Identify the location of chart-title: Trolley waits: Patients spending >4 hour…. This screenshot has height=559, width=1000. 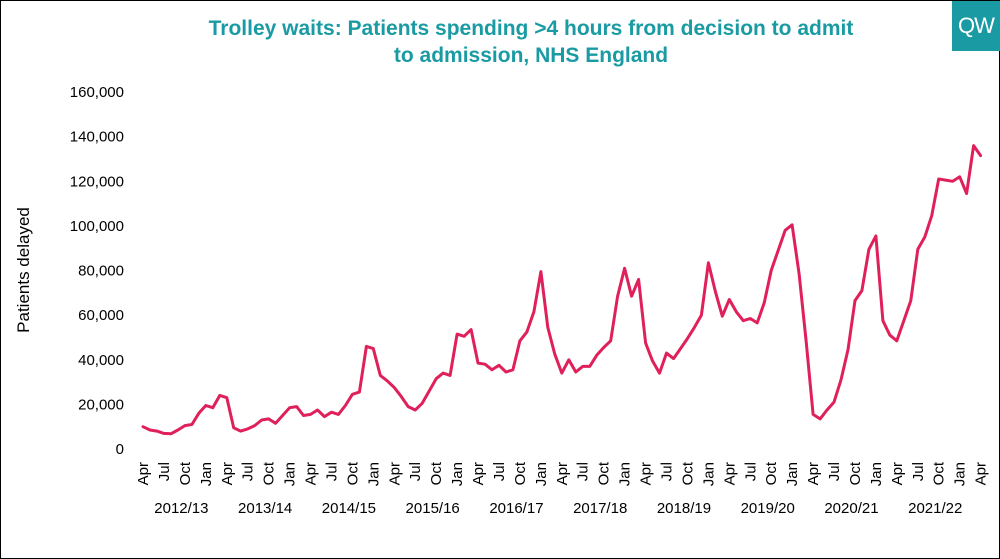
(531, 42).